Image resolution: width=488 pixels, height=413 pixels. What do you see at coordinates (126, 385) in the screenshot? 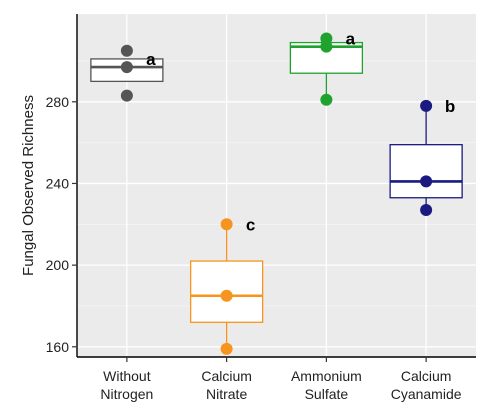
I see `x-tick-label: Without Nitrogen` at bounding box center [126, 385].